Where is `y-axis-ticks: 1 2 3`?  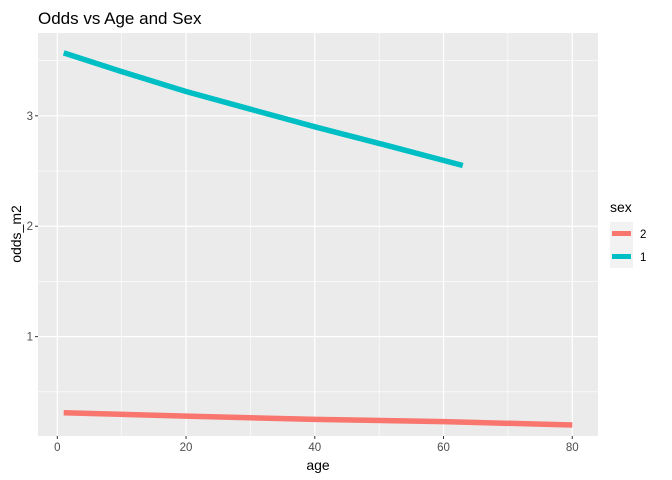
y-axis-ticks: 1 2 3 is located at coordinates (32, 227).